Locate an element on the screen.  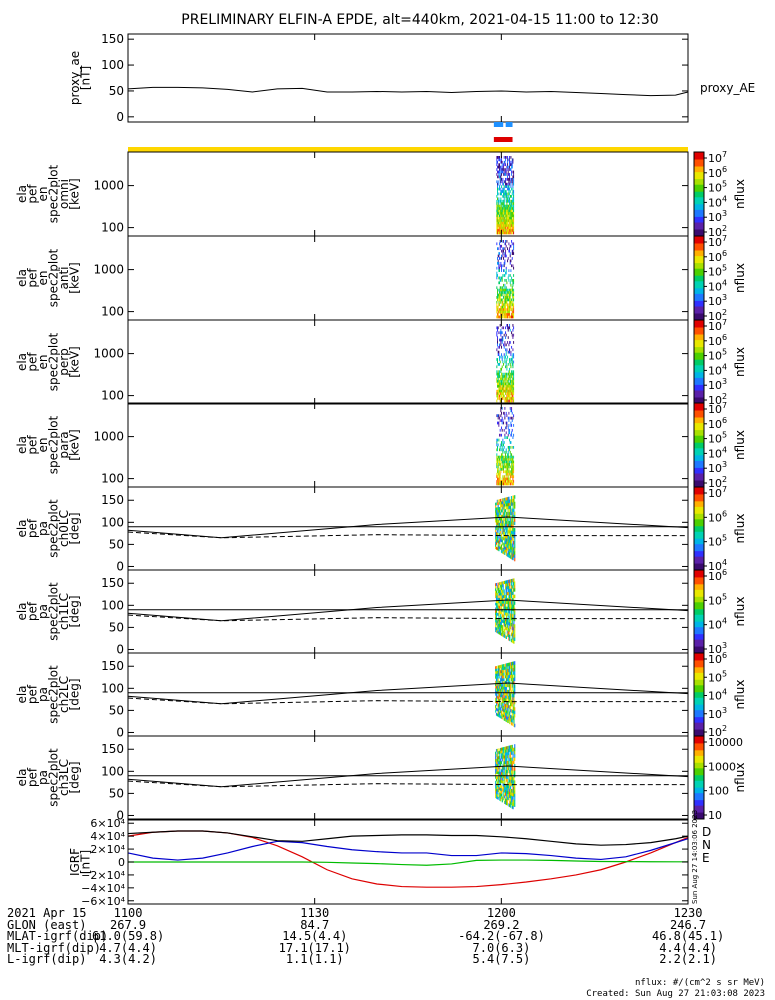
orbit-table-label: GLON (east) is located at coordinates (47, 924).